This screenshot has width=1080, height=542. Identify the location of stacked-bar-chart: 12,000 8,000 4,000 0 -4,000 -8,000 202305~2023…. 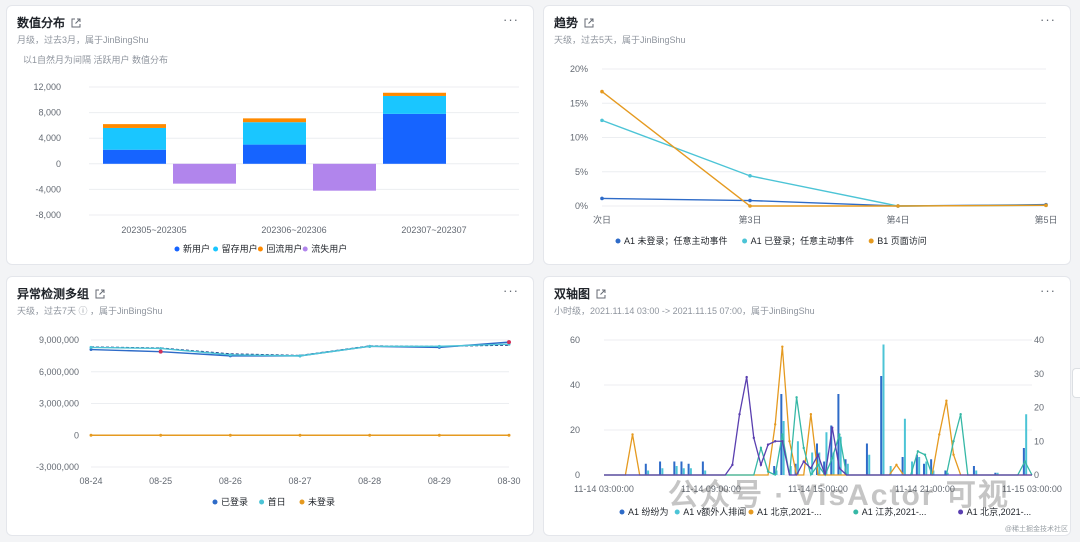
(276, 168).